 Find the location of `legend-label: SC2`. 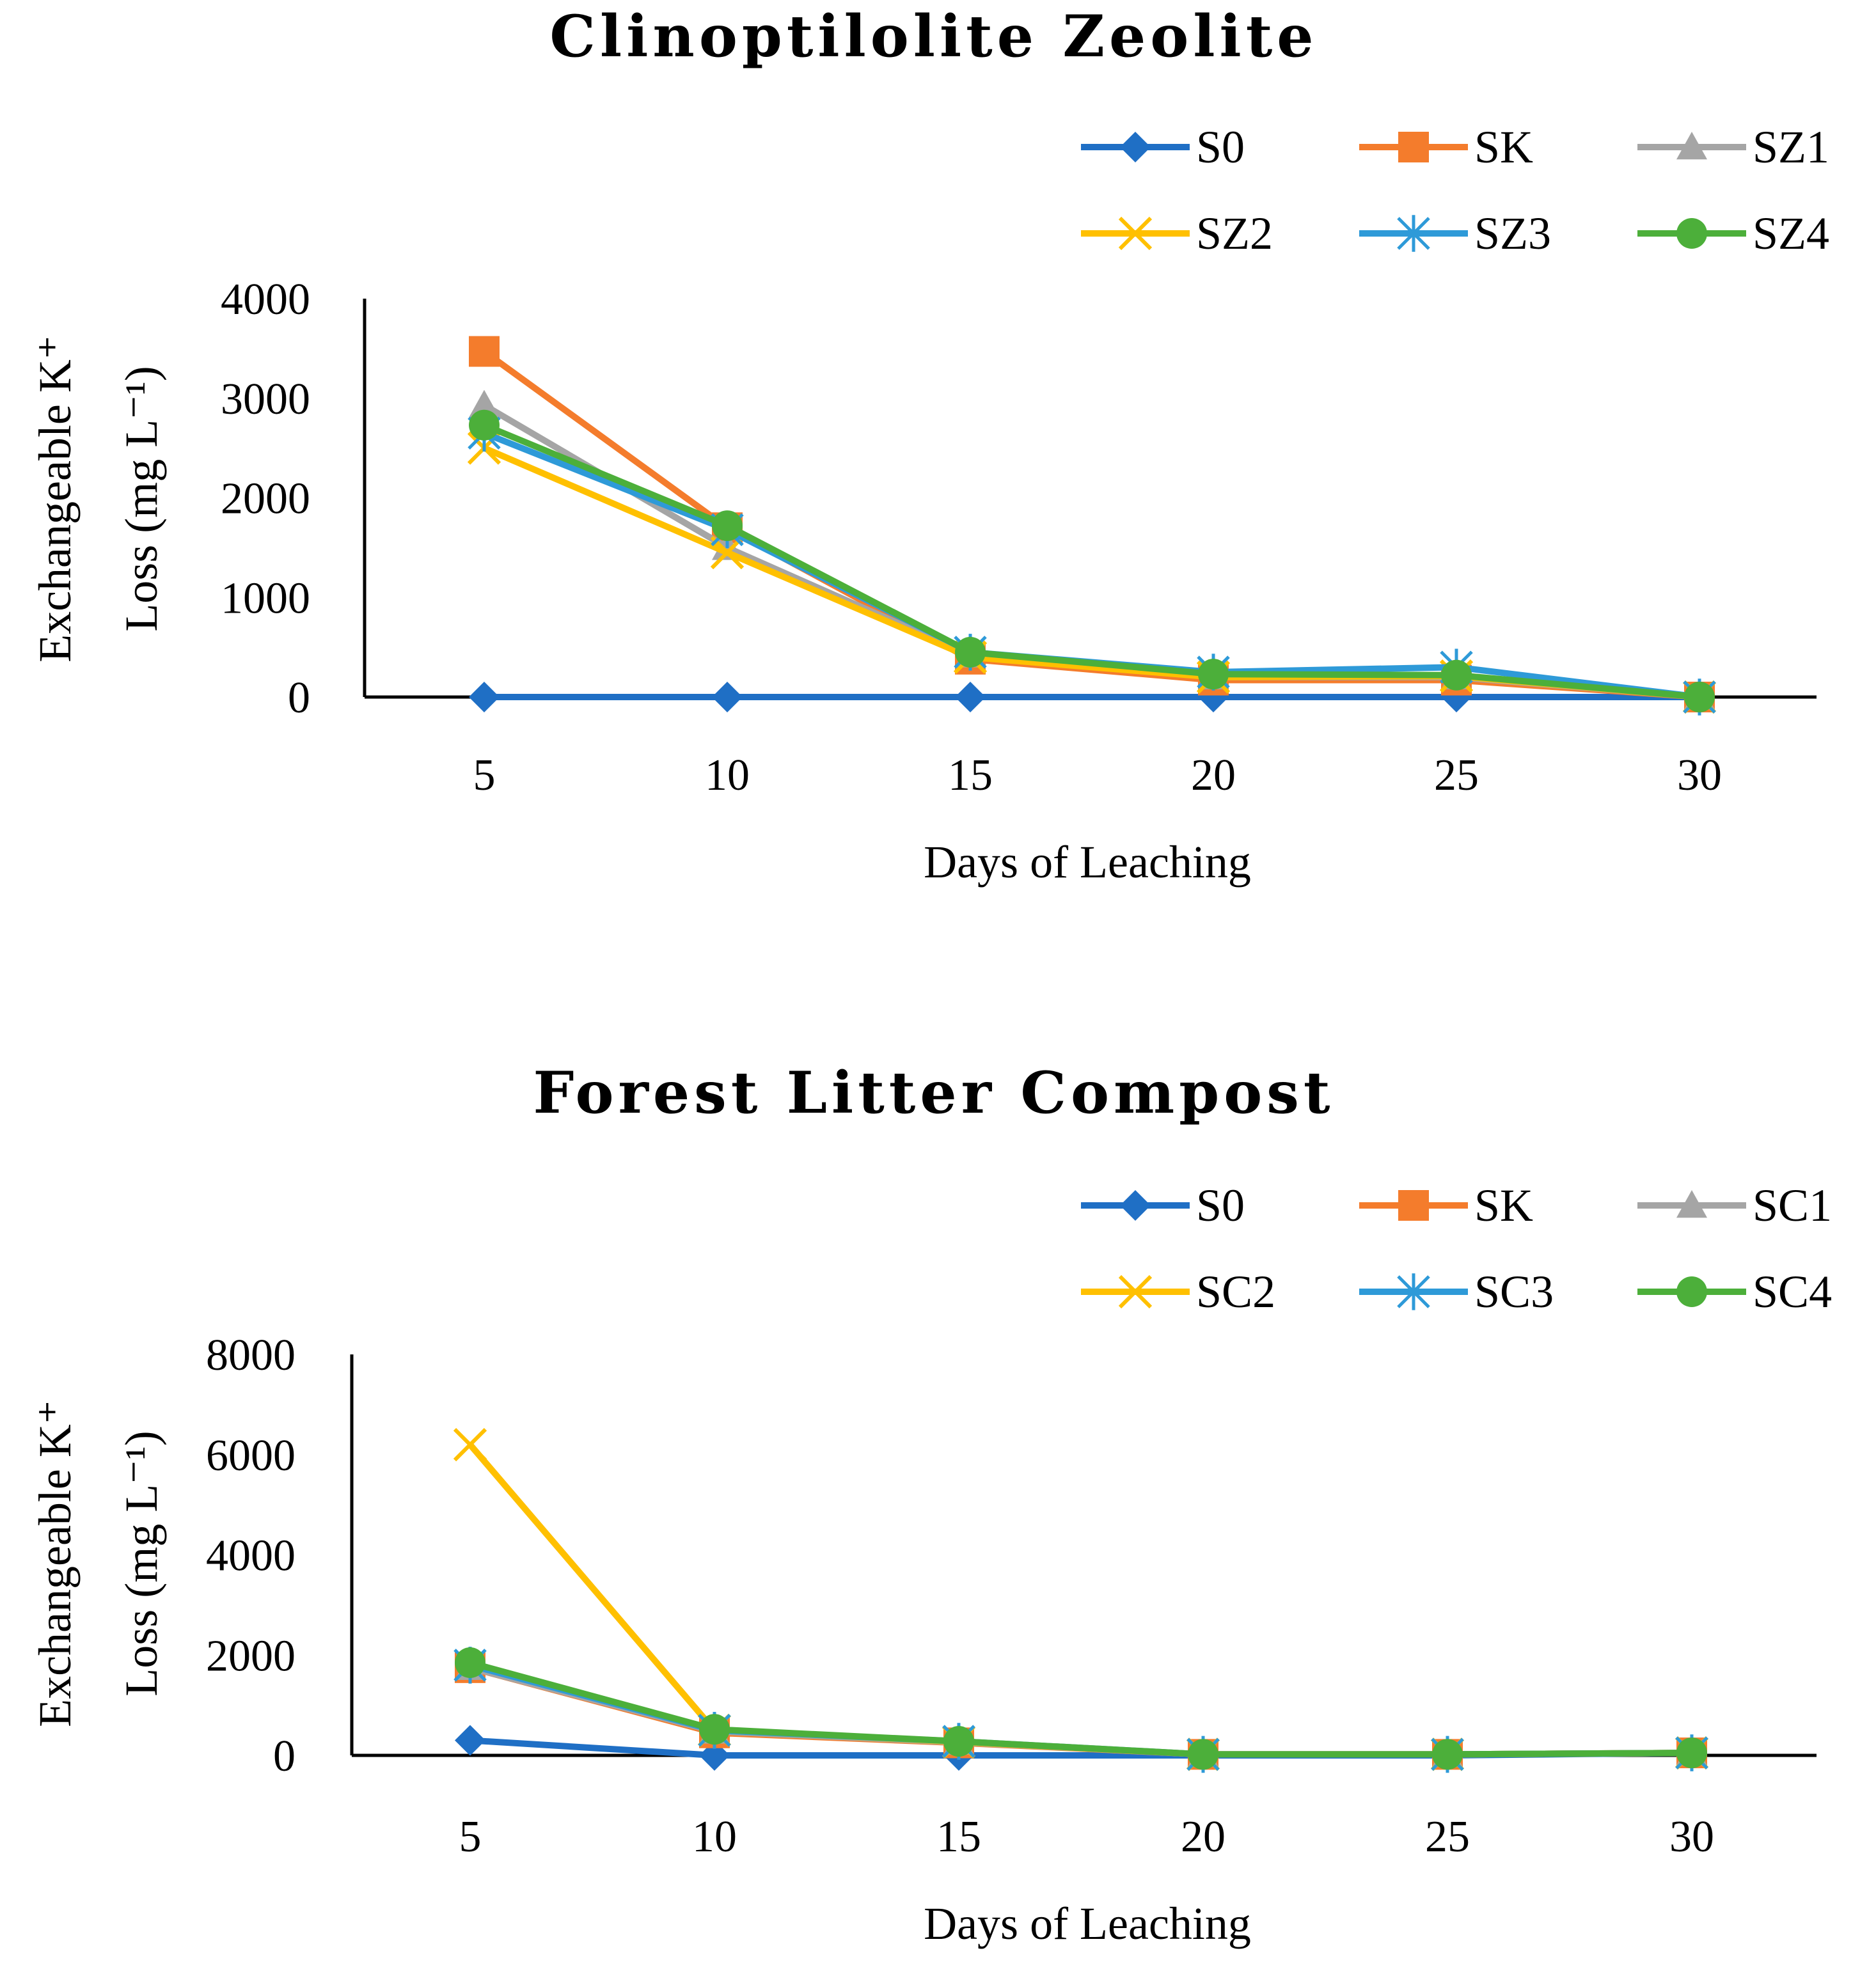

legend-label: SC2 is located at coordinates (1235, 1291).